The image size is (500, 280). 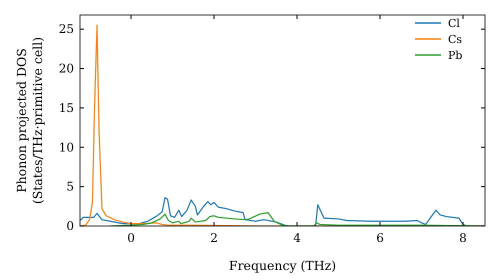 What do you see at coordinates (70, 226) in the screenshot?
I see `y-tick-label: 0` at bounding box center [70, 226].